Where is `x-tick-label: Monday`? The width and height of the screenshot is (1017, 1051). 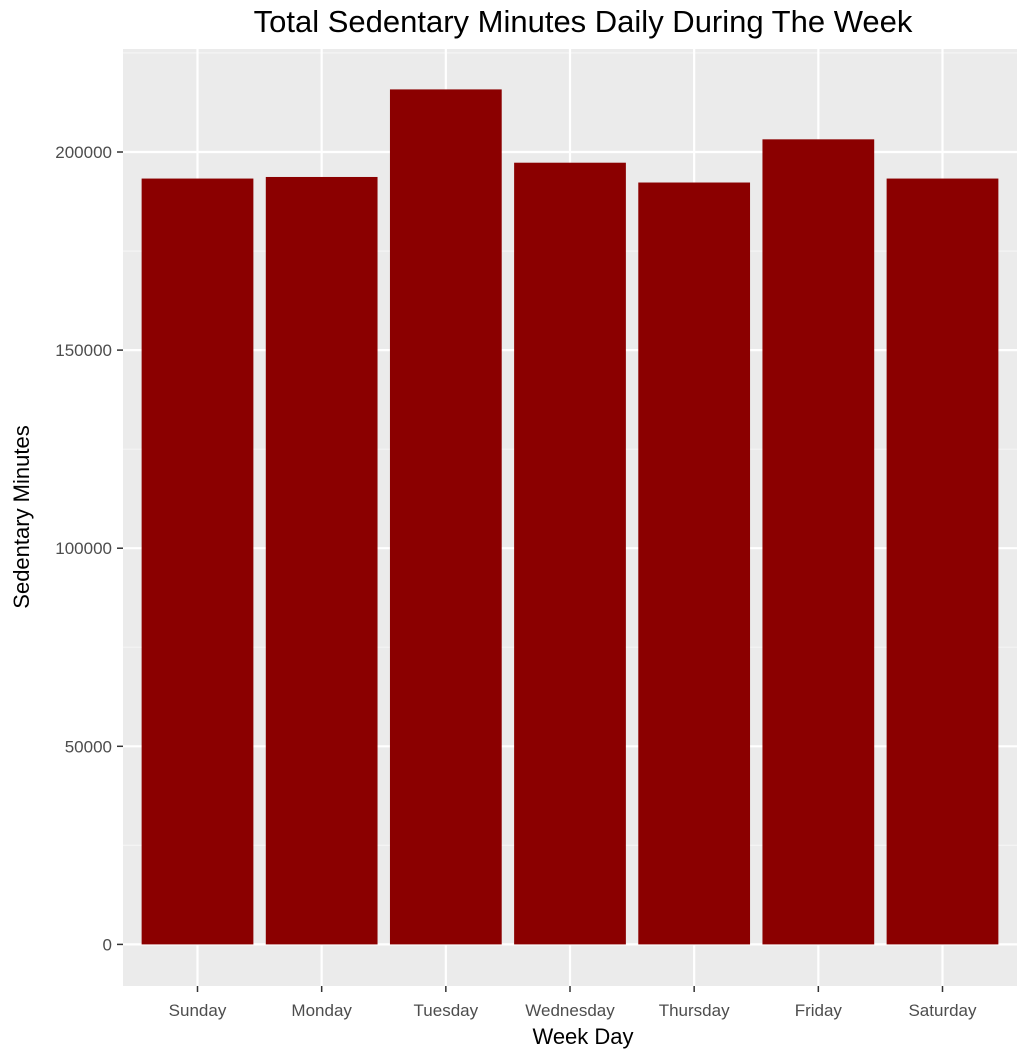 x-tick-label: Monday is located at coordinates (321, 1010).